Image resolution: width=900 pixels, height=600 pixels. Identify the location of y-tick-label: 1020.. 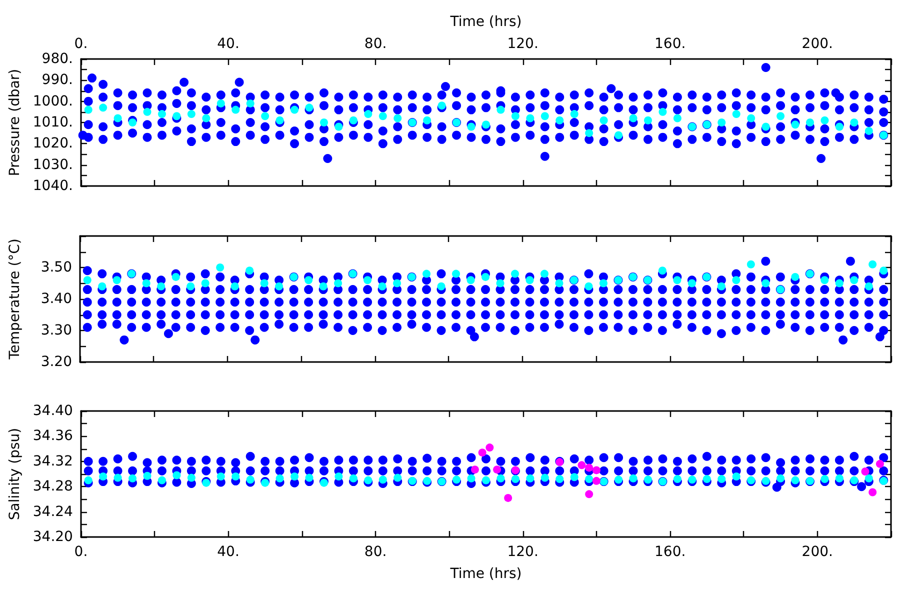
(52, 144).